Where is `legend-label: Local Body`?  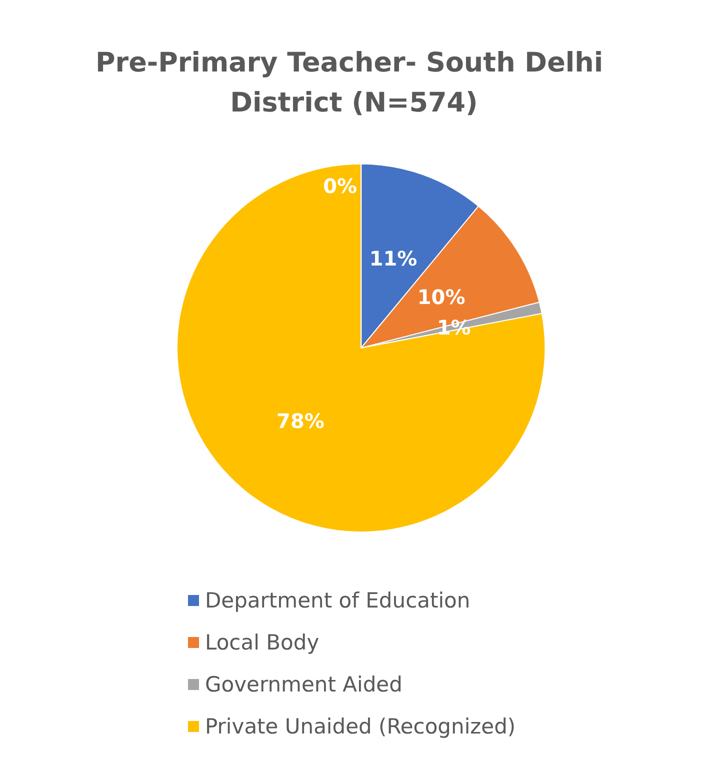 legend-label: Local Body is located at coordinates (262, 642).